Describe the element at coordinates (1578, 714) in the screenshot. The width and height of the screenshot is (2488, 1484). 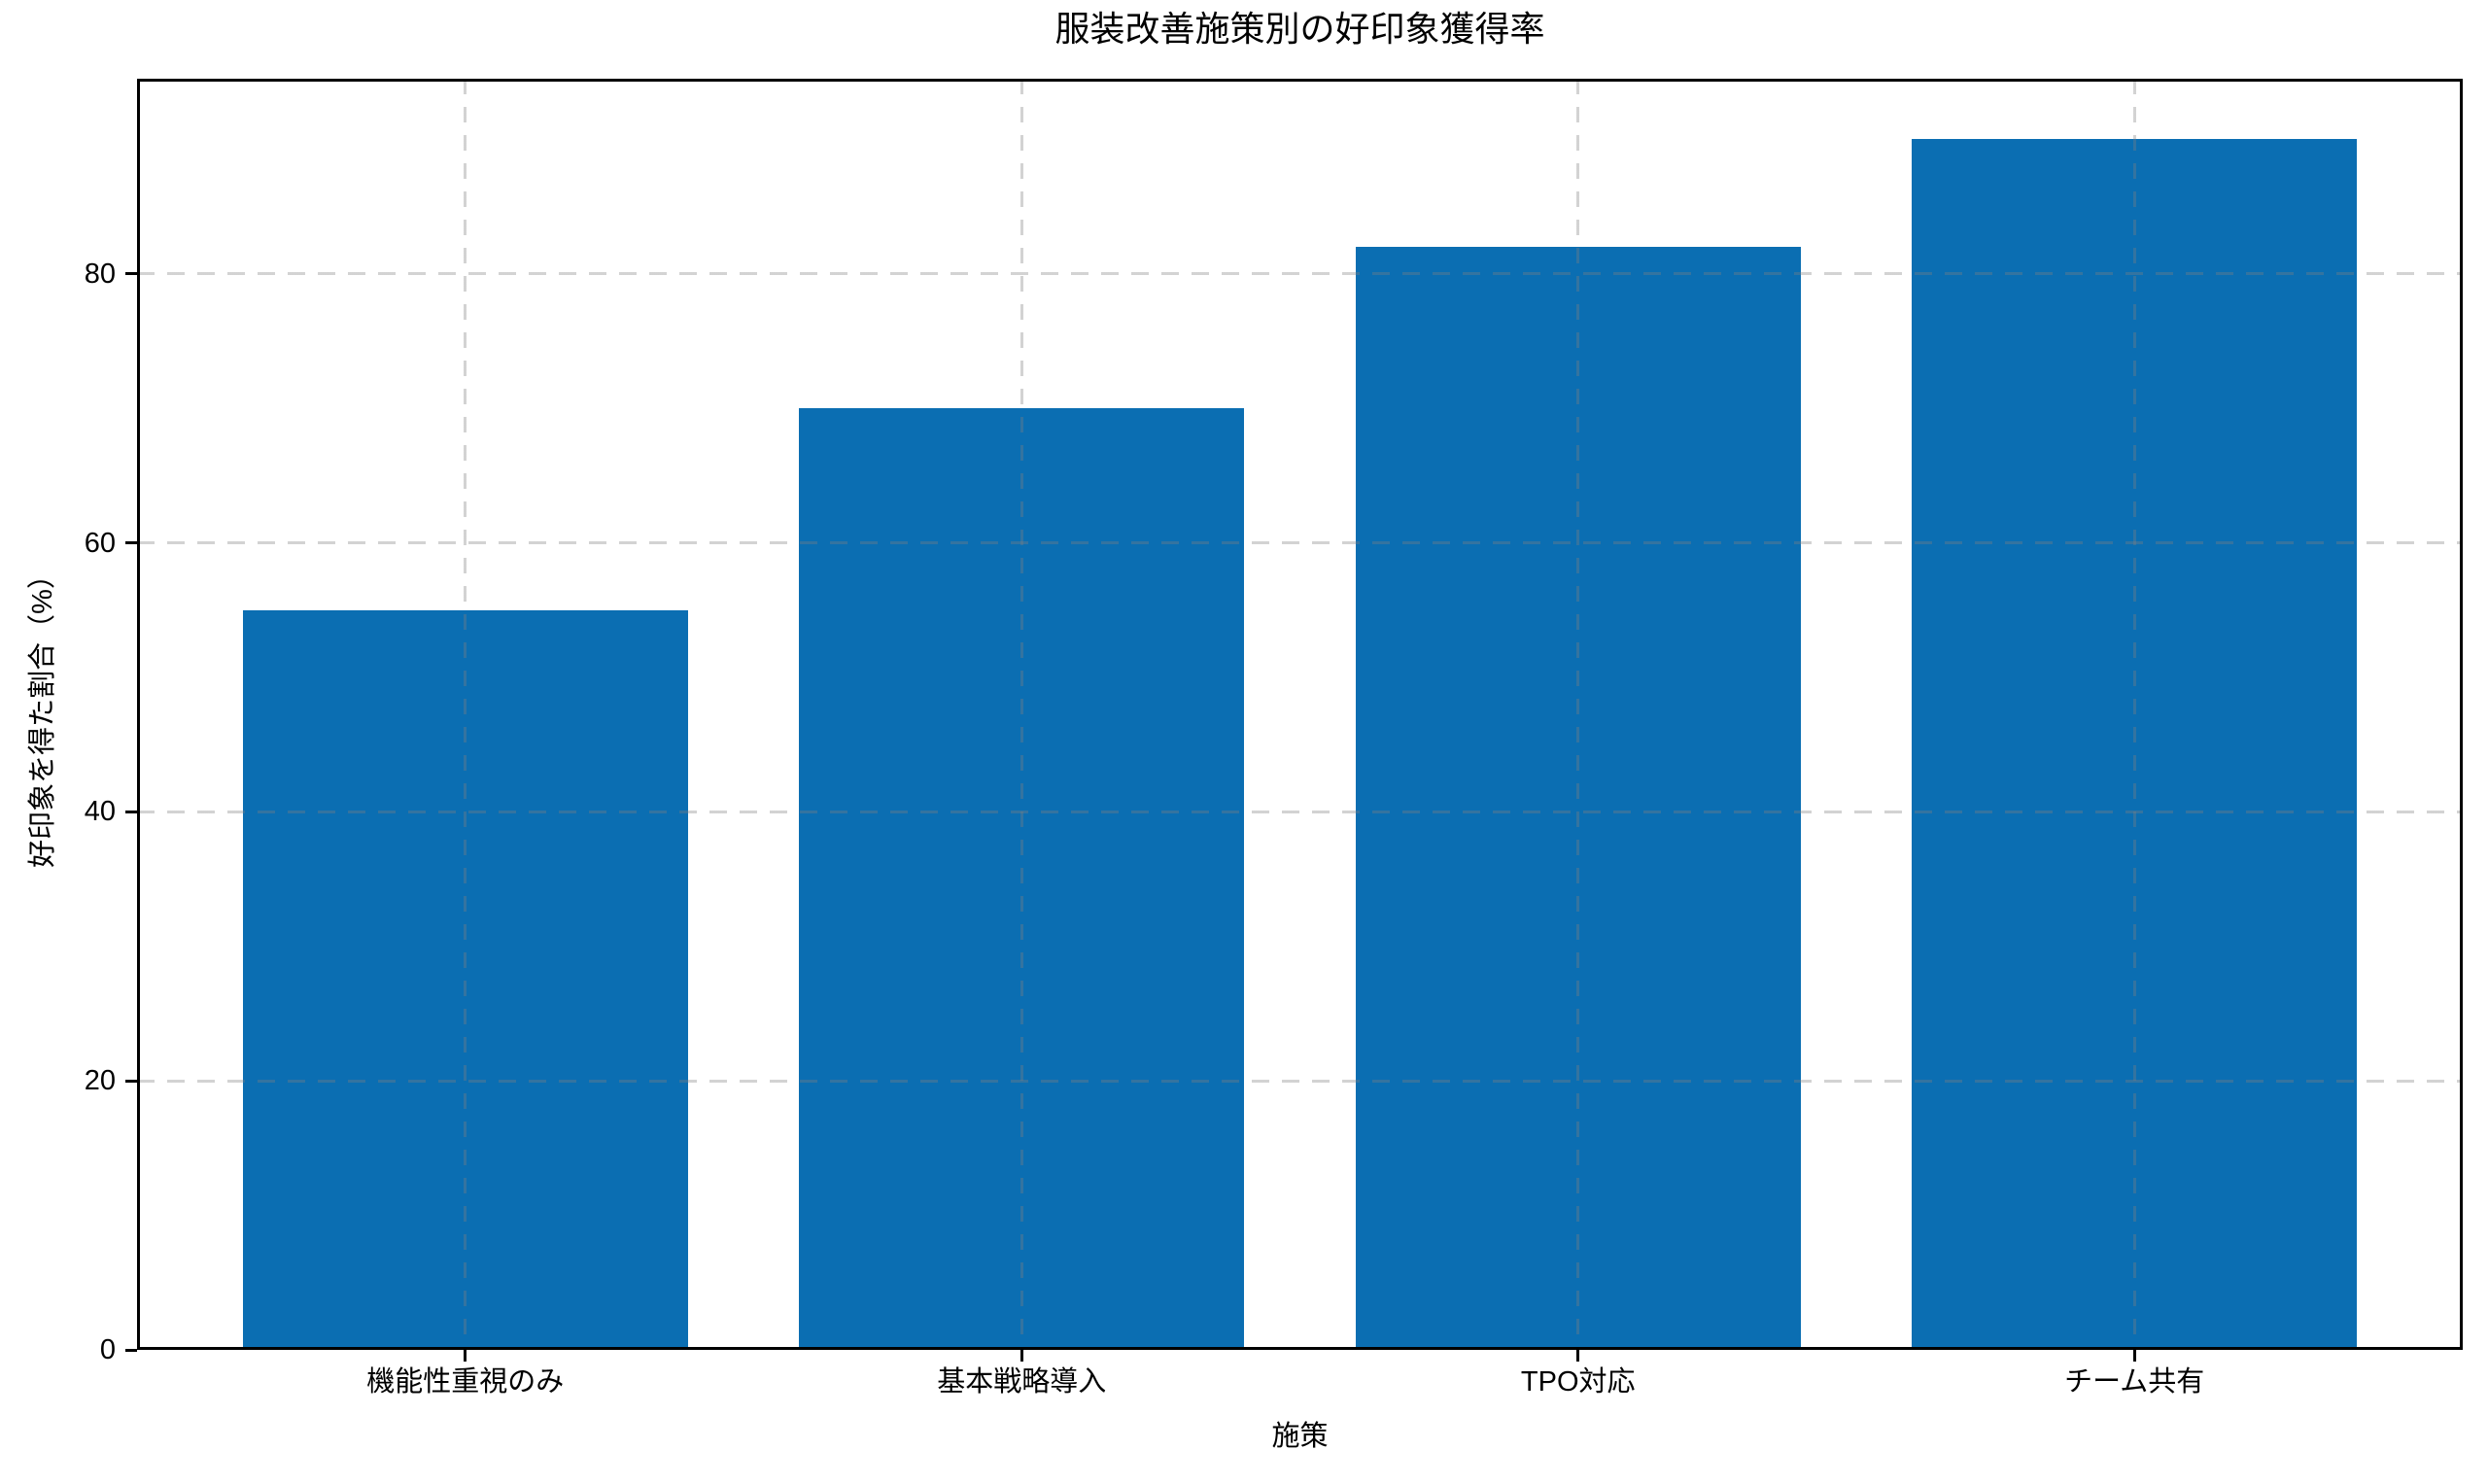
I see `x-gridline-TPO対応` at that location.